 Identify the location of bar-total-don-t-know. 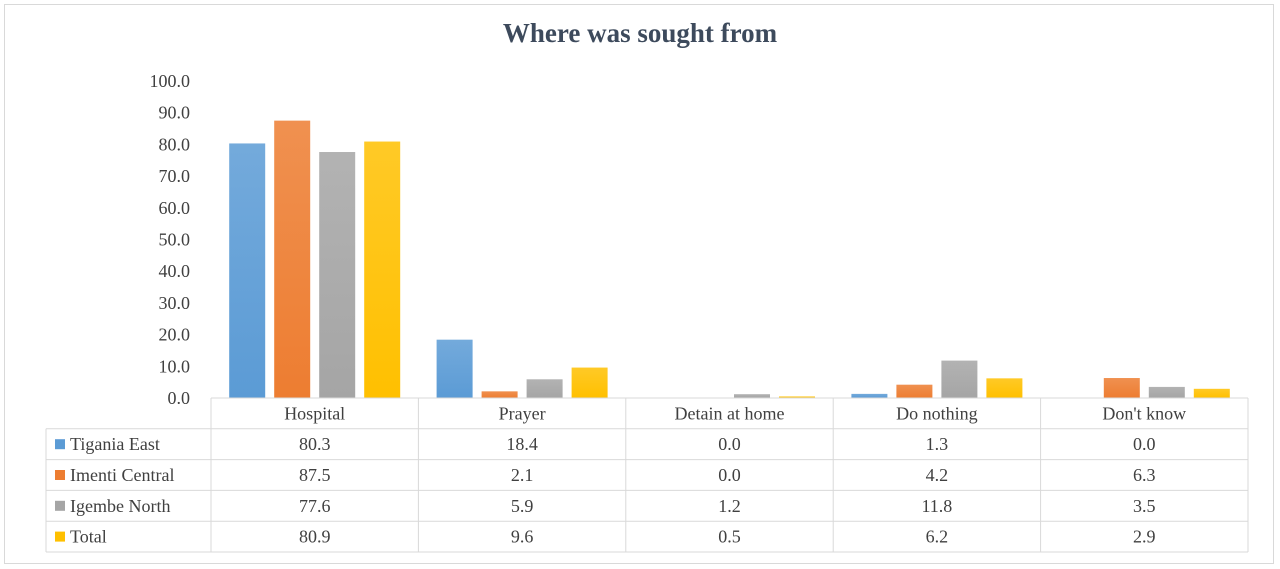
(1211, 393).